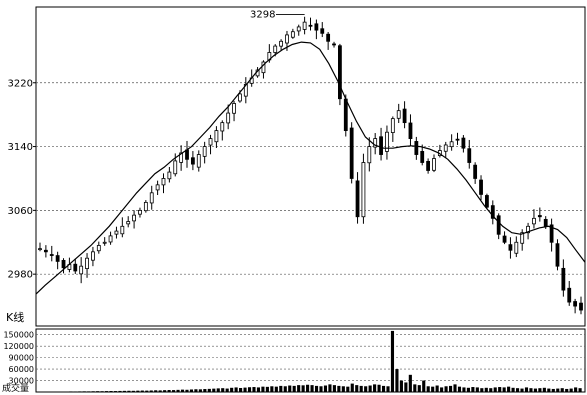  What do you see at coordinates (15, 388) in the screenshot?
I see `volume-panel-label: 成交量` at bounding box center [15, 388].